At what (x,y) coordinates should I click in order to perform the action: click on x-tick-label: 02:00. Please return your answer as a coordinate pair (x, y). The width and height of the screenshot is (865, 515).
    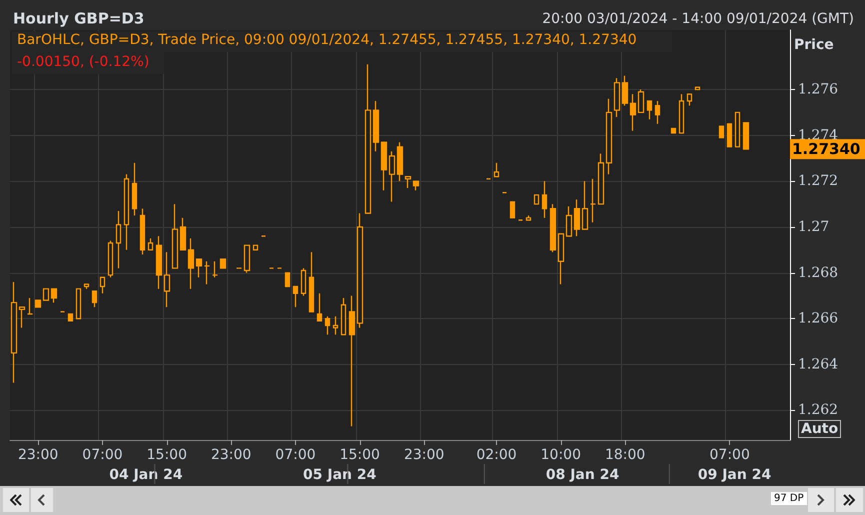
    Looking at the image, I should click on (496, 455).